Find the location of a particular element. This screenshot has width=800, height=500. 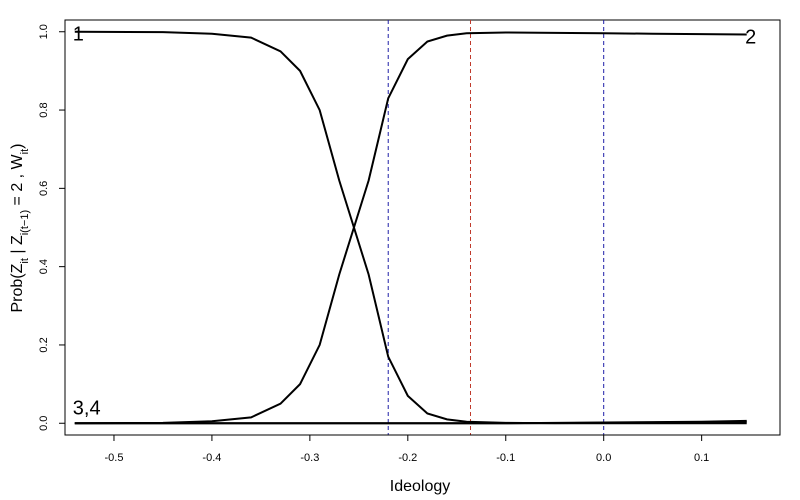

x-tick-label: -0.1 is located at coordinates (505, 458).